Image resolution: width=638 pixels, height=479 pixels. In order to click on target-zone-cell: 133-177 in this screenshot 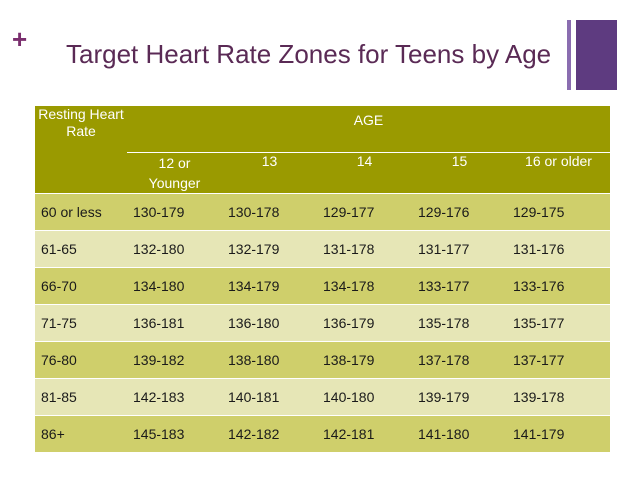, I will do `click(459, 286)`.